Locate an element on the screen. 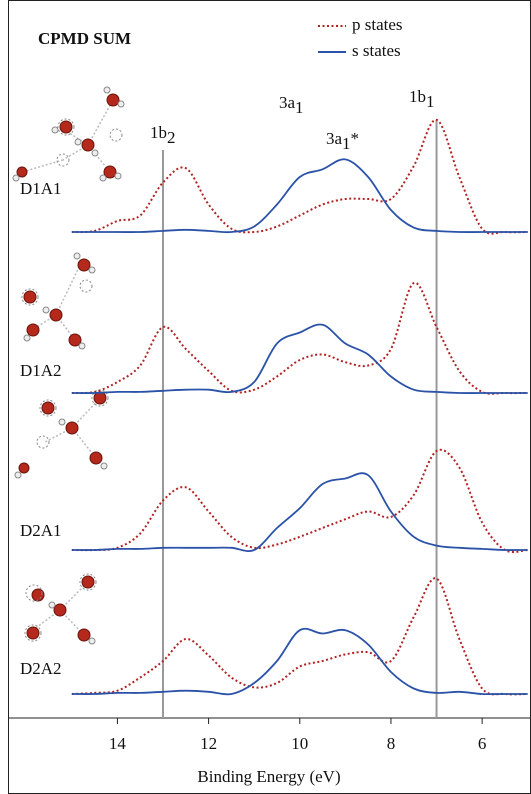 The width and height of the screenshot is (531, 794). annotation: 3a1 is located at coordinates (291, 105).